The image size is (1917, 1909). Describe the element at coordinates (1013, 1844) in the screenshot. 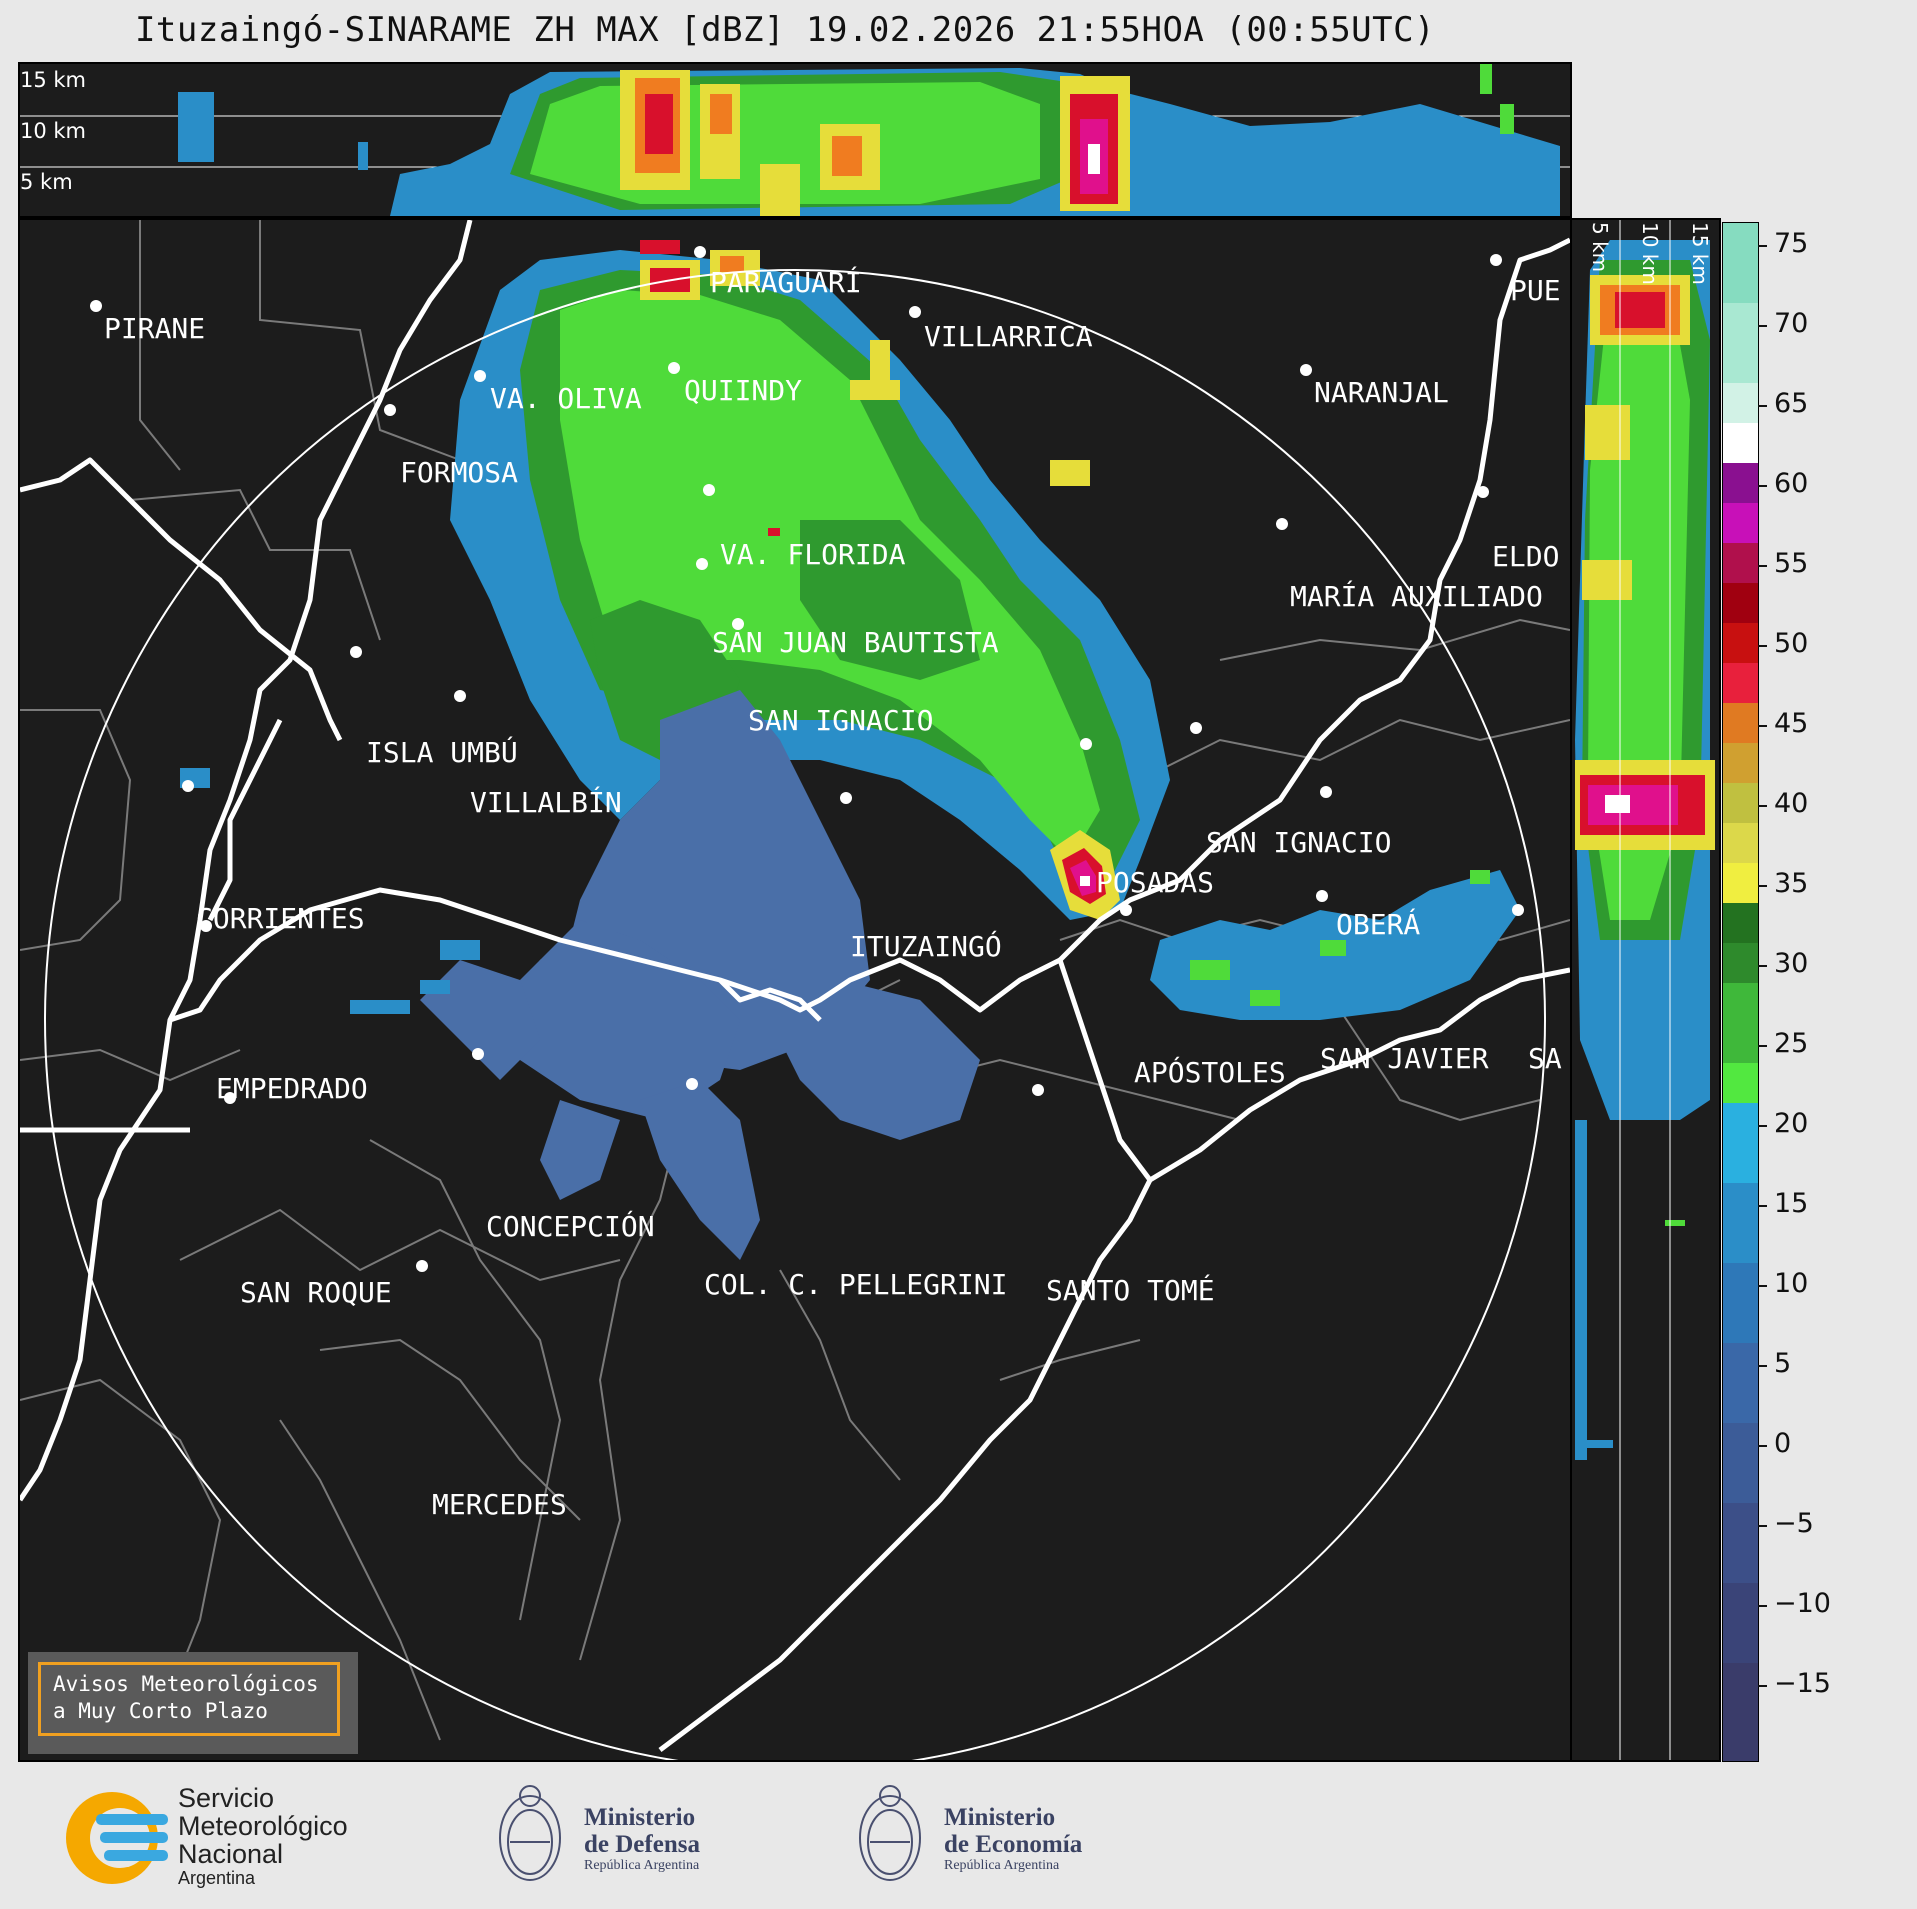

I see `economia-line-2: de Economía` at that location.